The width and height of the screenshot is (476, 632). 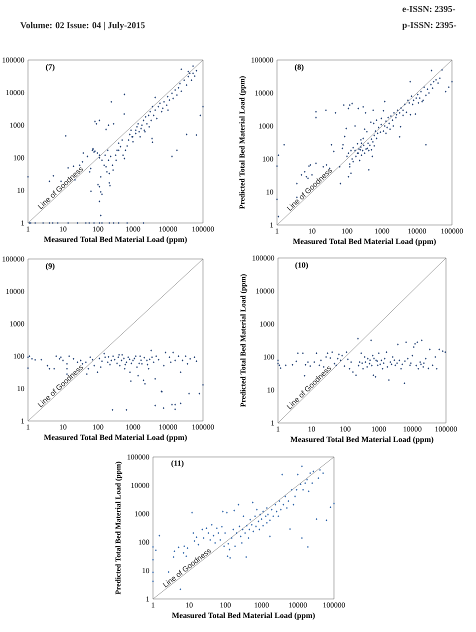 I want to click on chart-title: (8), so click(x=299, y=68).